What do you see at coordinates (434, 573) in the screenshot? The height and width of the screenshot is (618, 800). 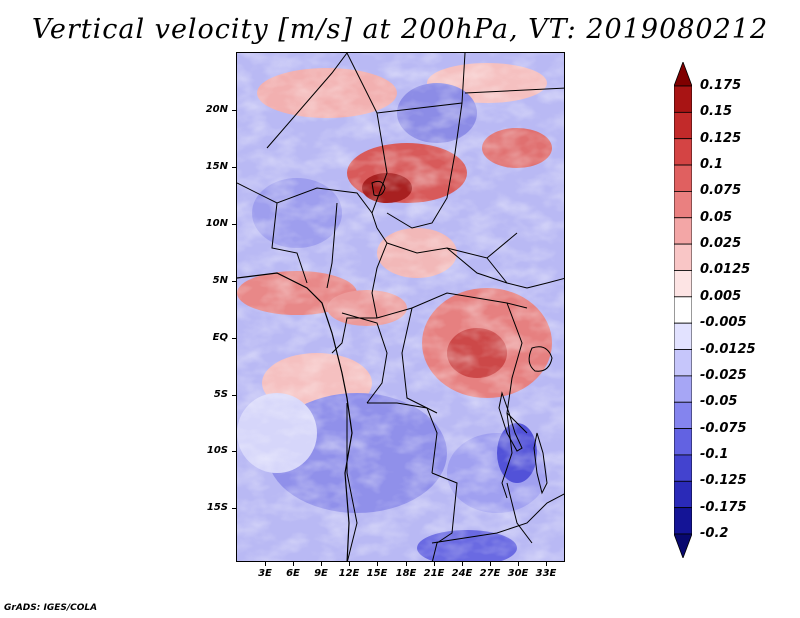 I see `lon-label: 21E` at bounding box center [434, 573].